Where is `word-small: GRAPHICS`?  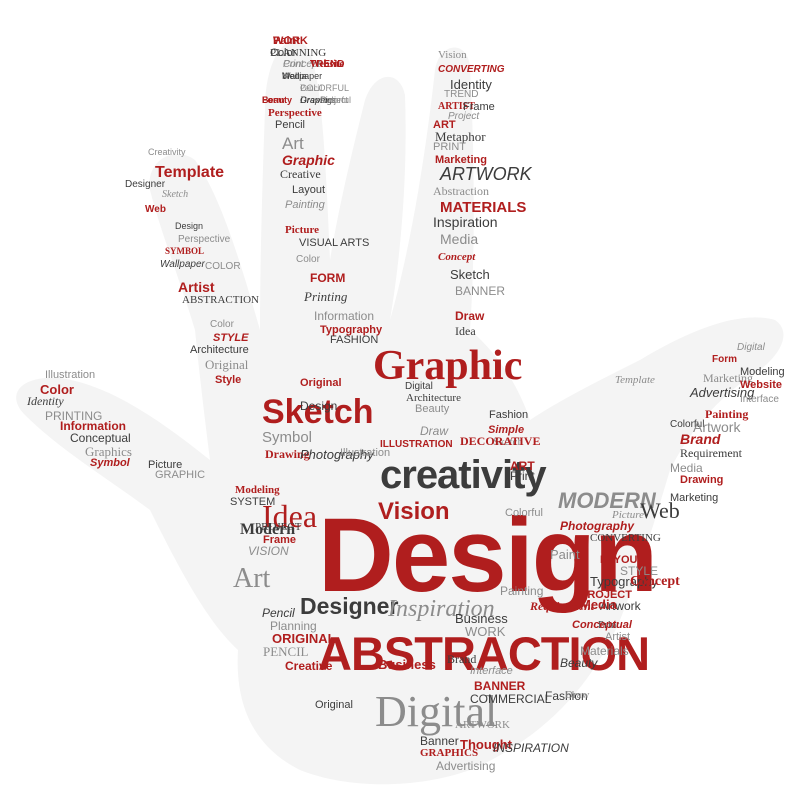
word-small: GRAPHICS is located at coordinates (449, 753).